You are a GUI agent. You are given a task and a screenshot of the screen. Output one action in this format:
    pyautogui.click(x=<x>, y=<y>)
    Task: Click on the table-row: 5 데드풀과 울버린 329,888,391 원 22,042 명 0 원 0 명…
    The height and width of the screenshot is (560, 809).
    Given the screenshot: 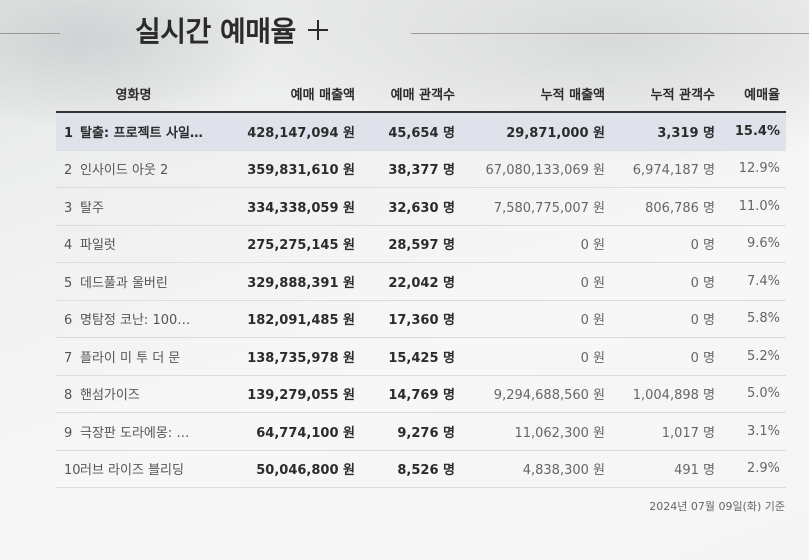 What is the action you would take?
    pyautogui.click(x=421, y=281)
    